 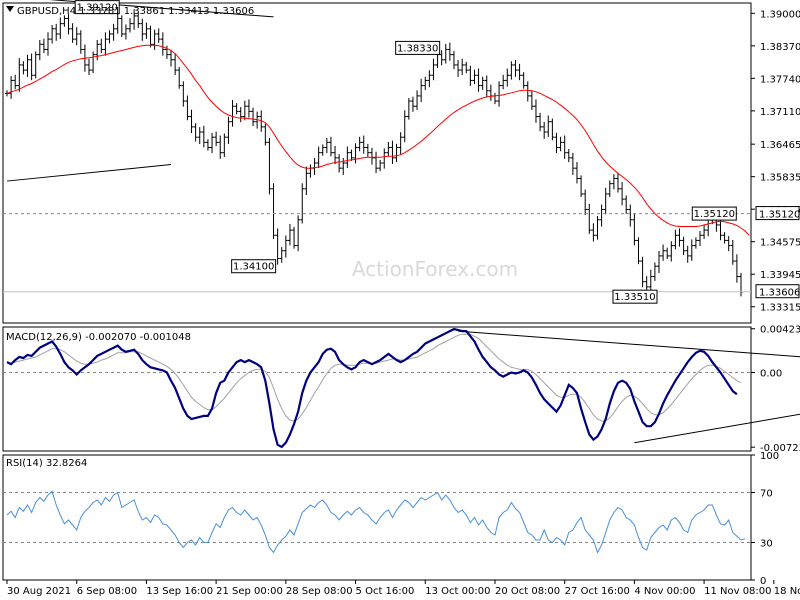 What do you see at coordinates (780, 243) in the screenshot?
I see `y-tick-label: 1.34575` at bounding box center [780, 243].